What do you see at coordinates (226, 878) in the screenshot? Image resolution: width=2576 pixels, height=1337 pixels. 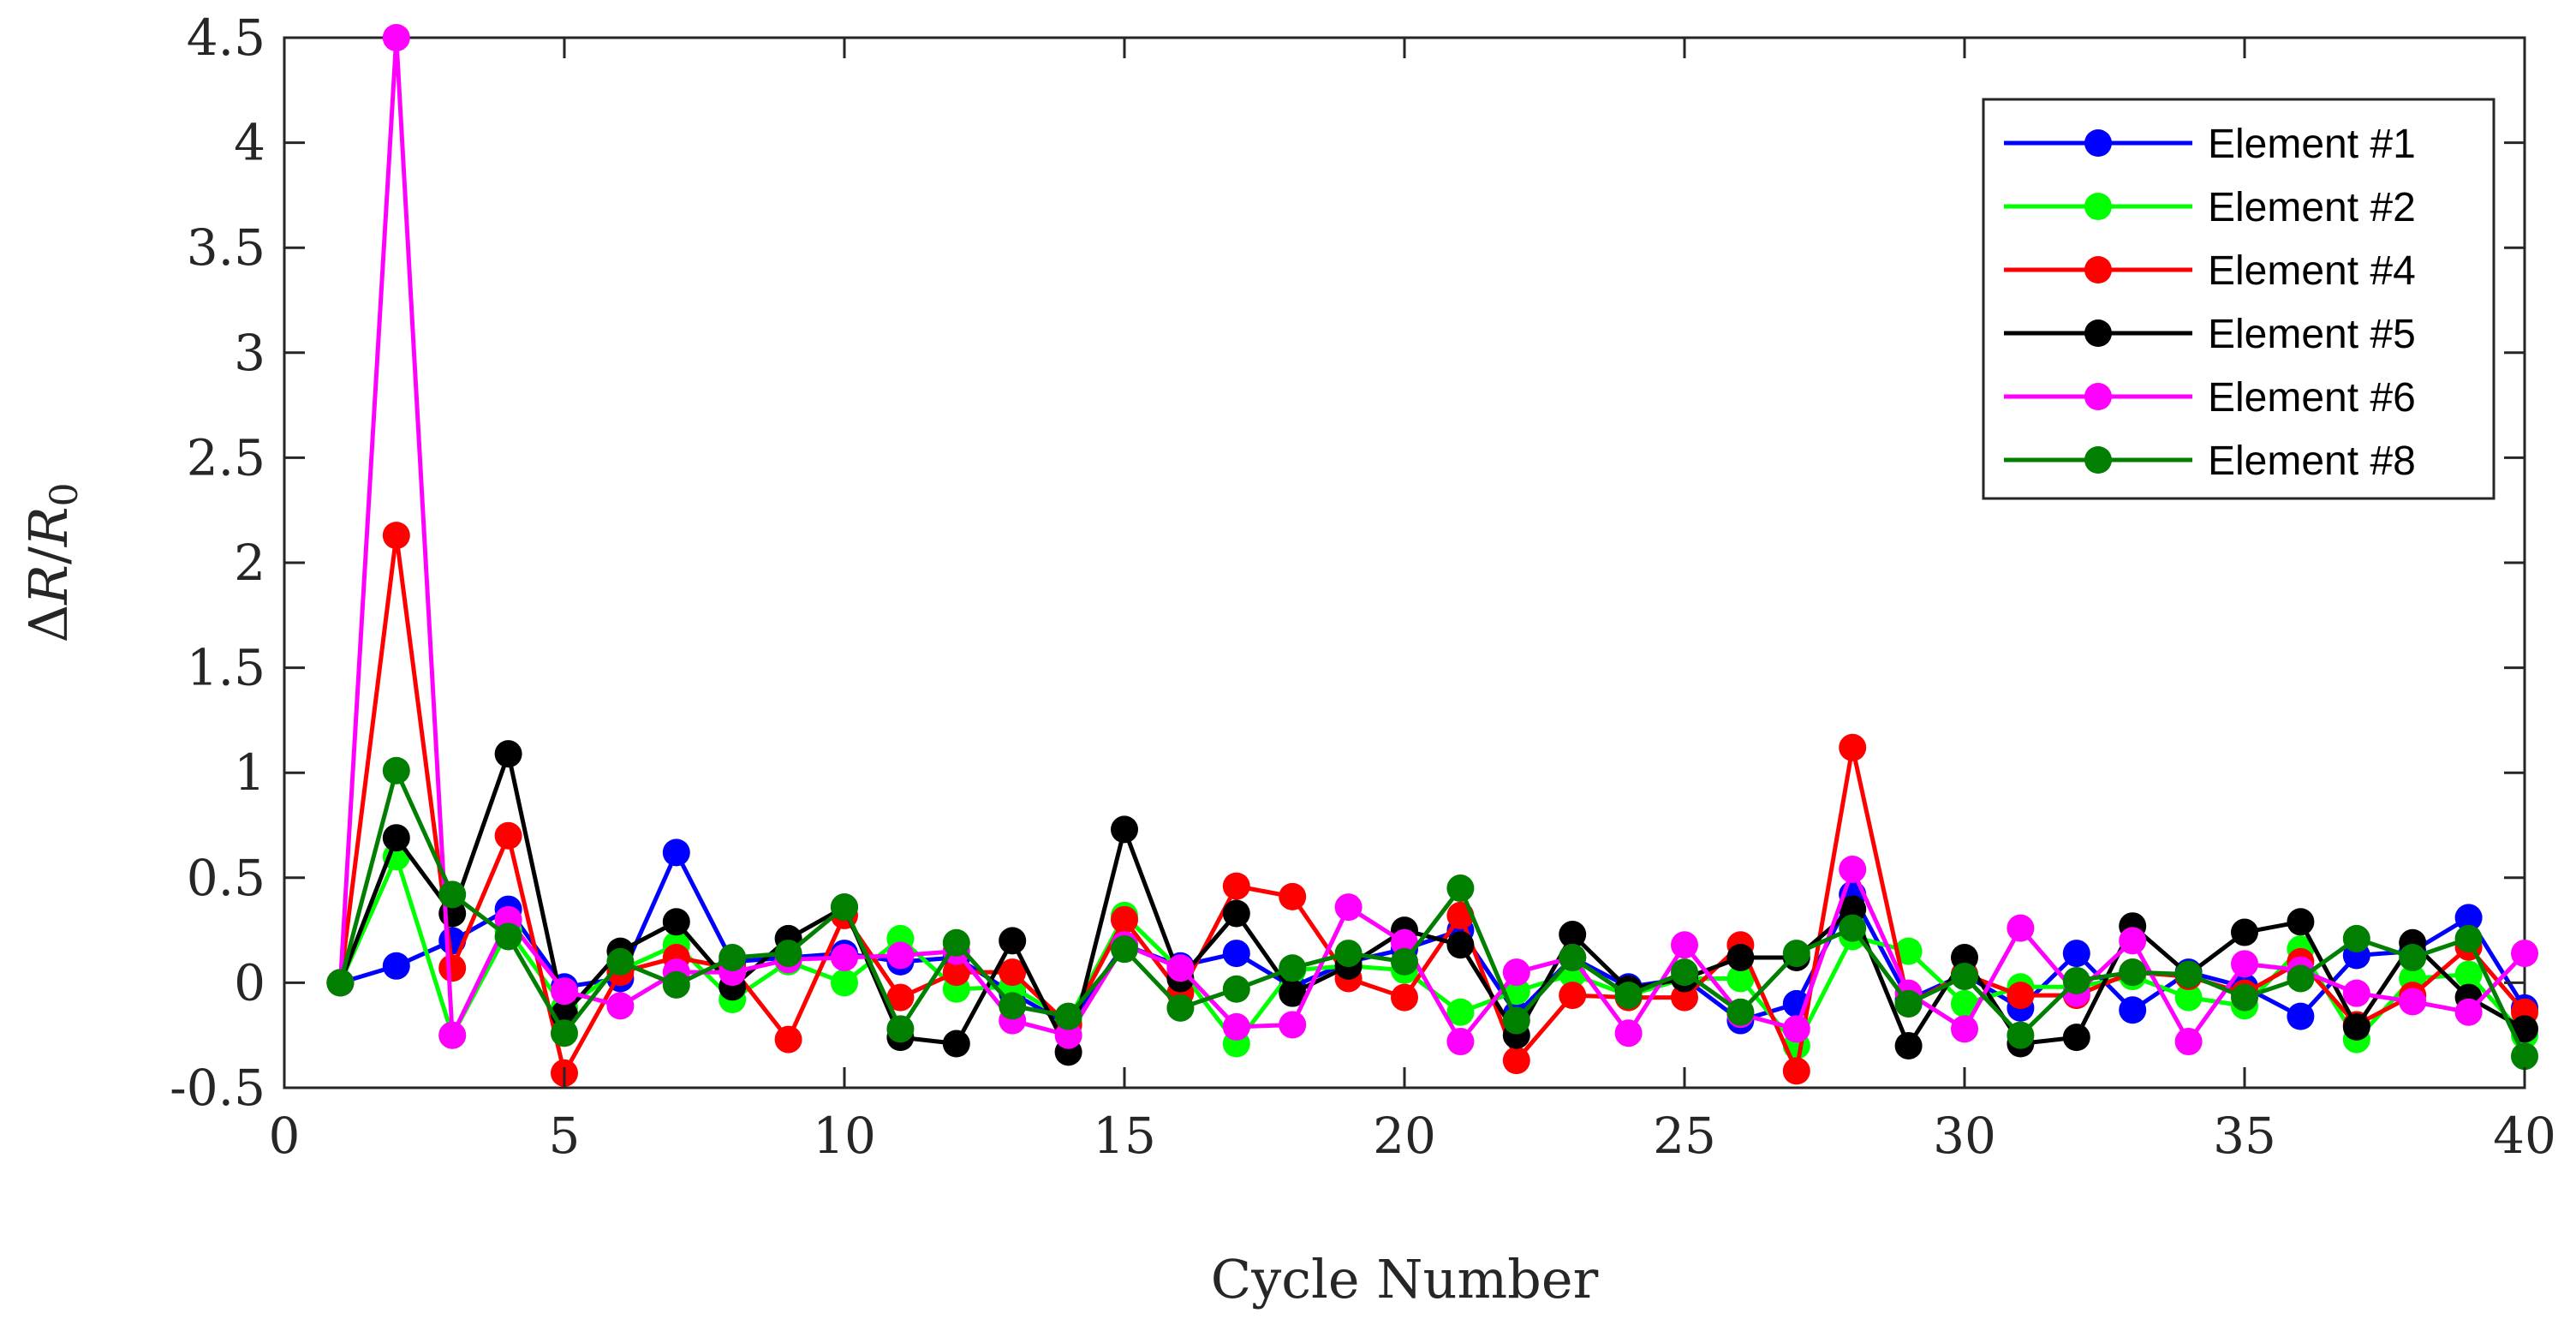 I see `y-tick-label: 0.5` at bounding box center [226, 878].